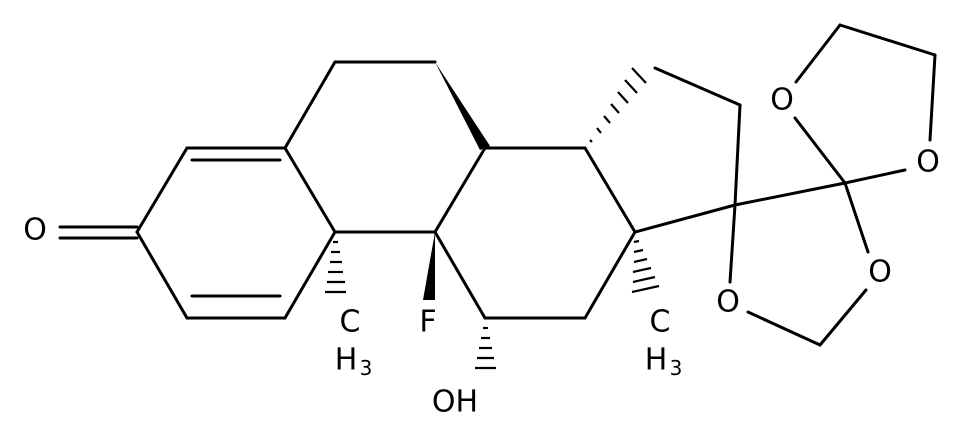 The height and width of the screenshot is (437, 965). I want to click on atom-label: F, so click(427, 322).